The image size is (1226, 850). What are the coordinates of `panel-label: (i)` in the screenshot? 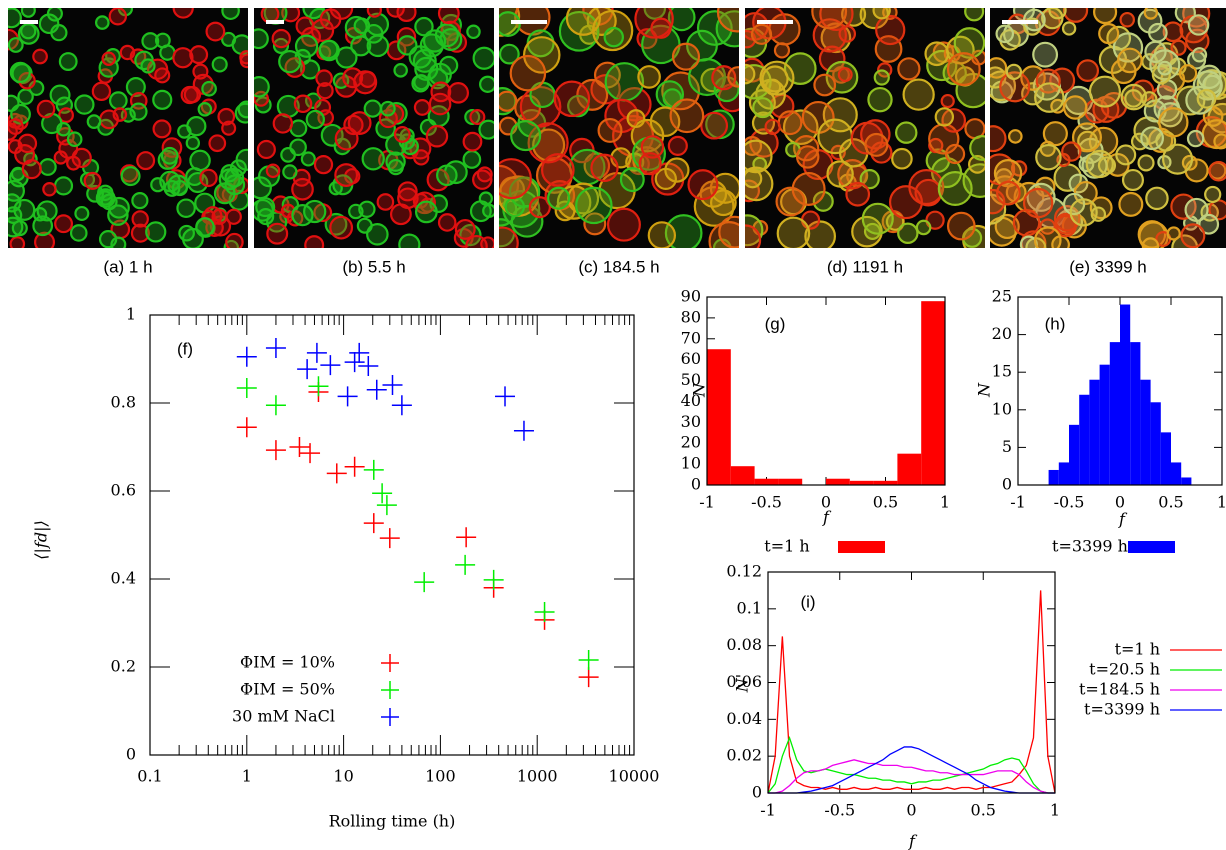 It's located at (807, 601).